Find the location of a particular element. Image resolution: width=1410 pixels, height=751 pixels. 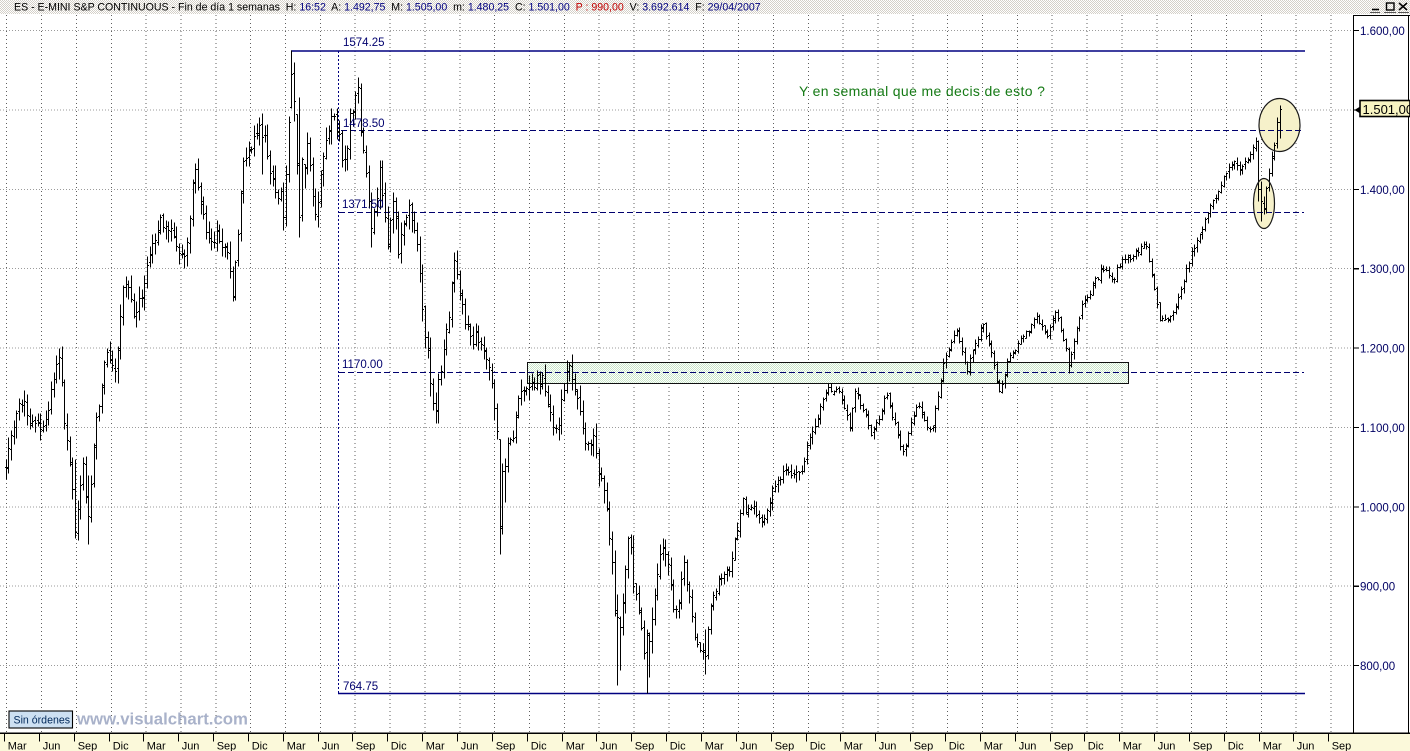

svg-text: 1.400,00 is located at coordinates (1382, 191).